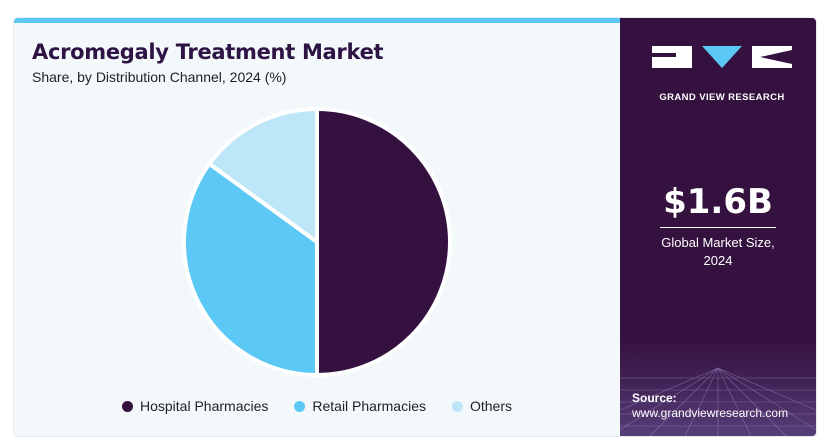  Describe the element at coordinates (490, 406) in the screenshot. I see `legend-label: Others` at that location.